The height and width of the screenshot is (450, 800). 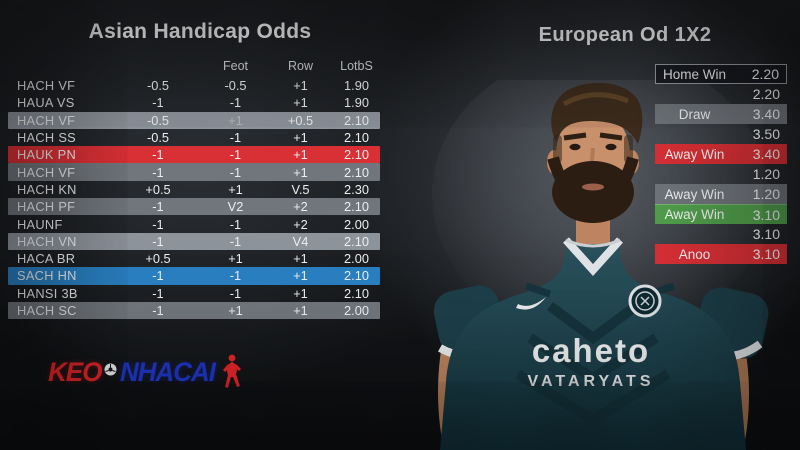 What do you see at coordinates (721, 254) in the screenshot?
I see `european-odds-row: Anoo 3.10` at bounding box center [721, 254].